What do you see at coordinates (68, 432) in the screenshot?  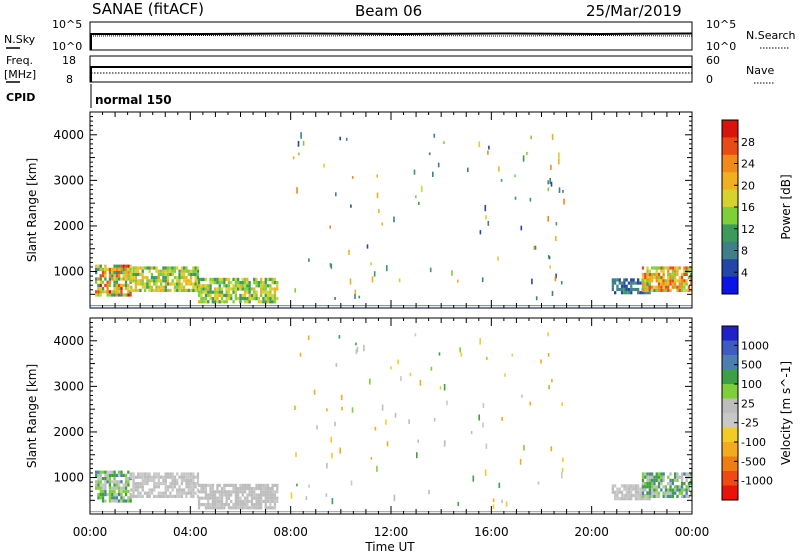 I see `y-tick-label: 2000` at bounding box center [68, 432].